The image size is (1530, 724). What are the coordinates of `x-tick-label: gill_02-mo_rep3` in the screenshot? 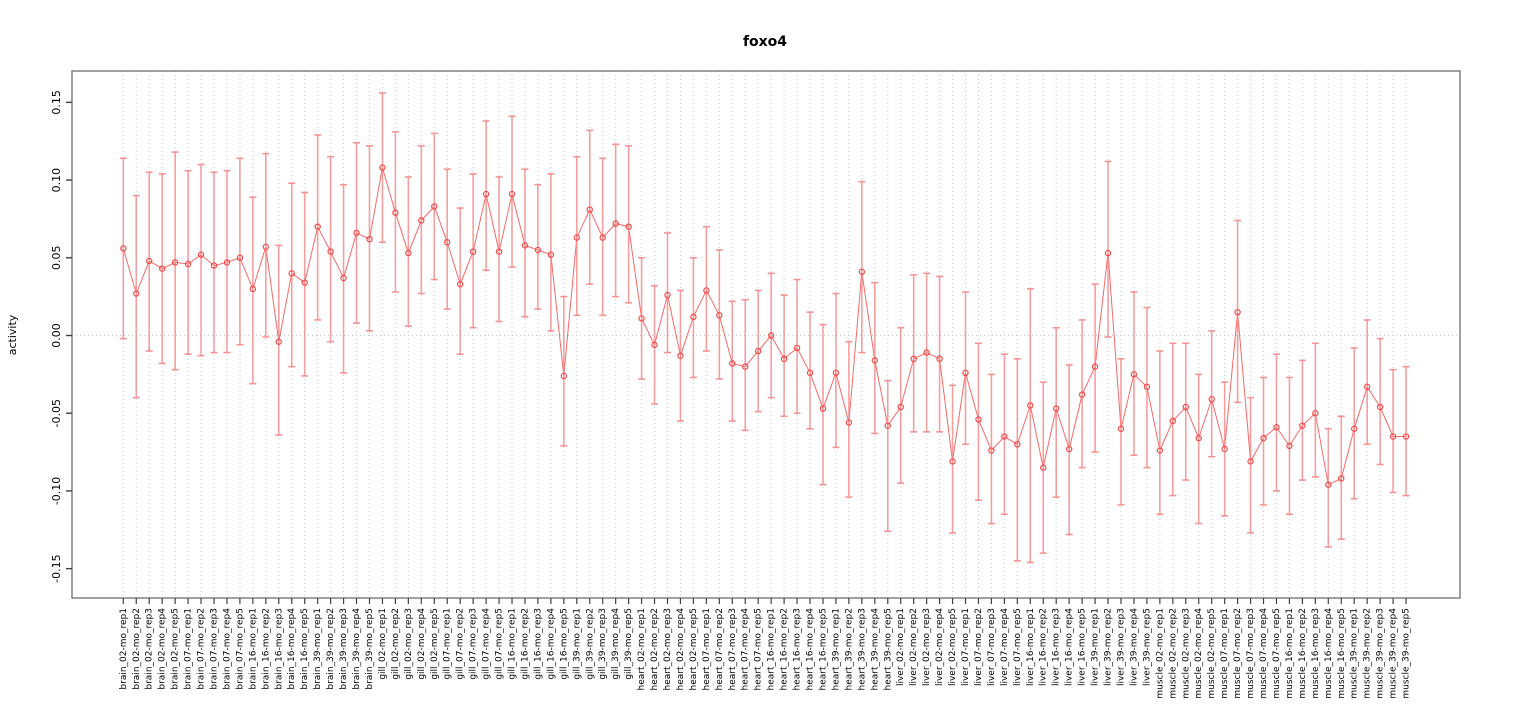 It's located at (409, 644).